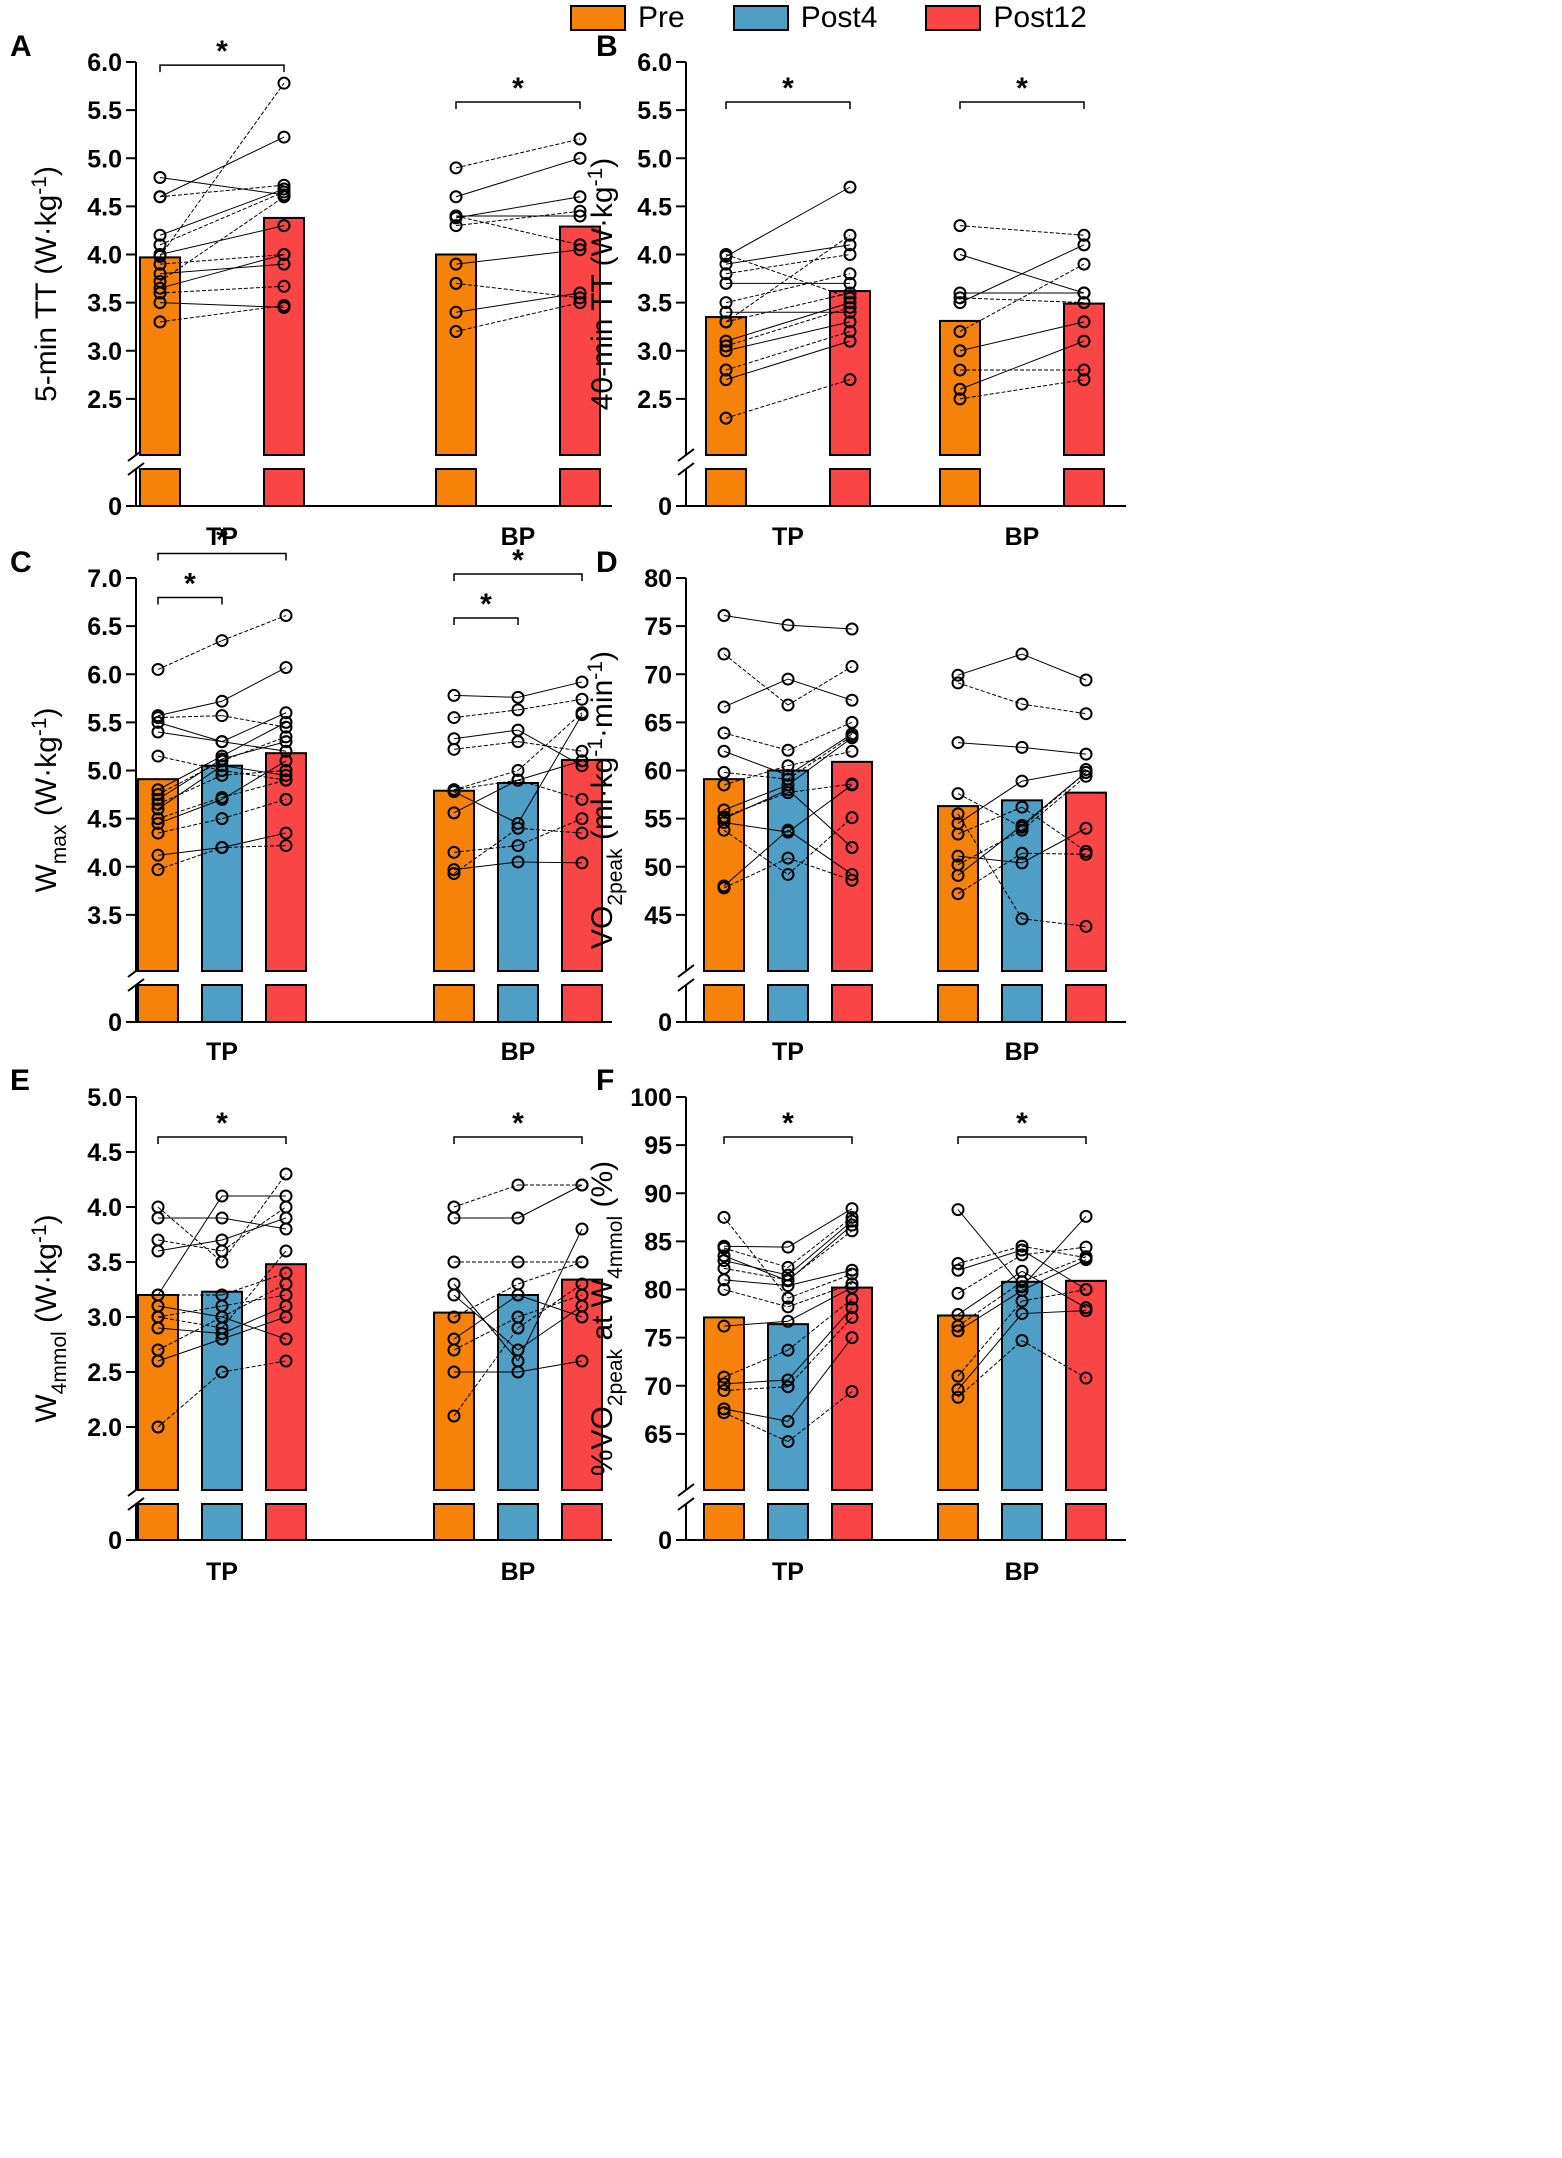 The height and width of the screenshot is (2158, 1562). I want to click on y-tick-label: 75, so click(658, 627).